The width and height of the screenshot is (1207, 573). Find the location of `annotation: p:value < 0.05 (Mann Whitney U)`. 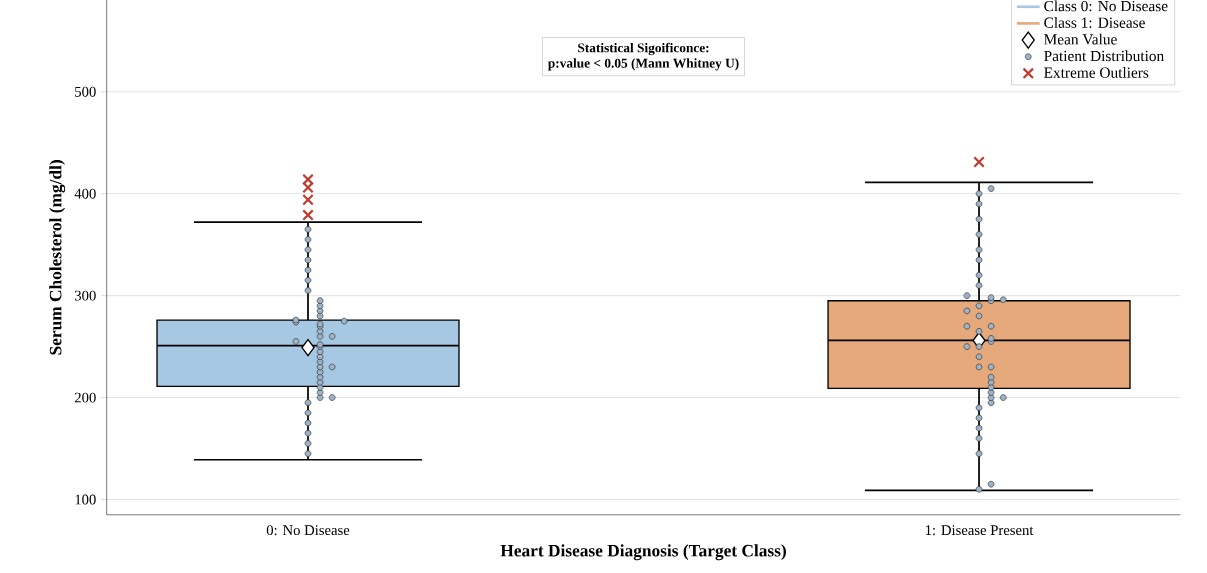

annotation: p:value < 0.05 (Mann Whitney U) is located at coordinates (643, 64).